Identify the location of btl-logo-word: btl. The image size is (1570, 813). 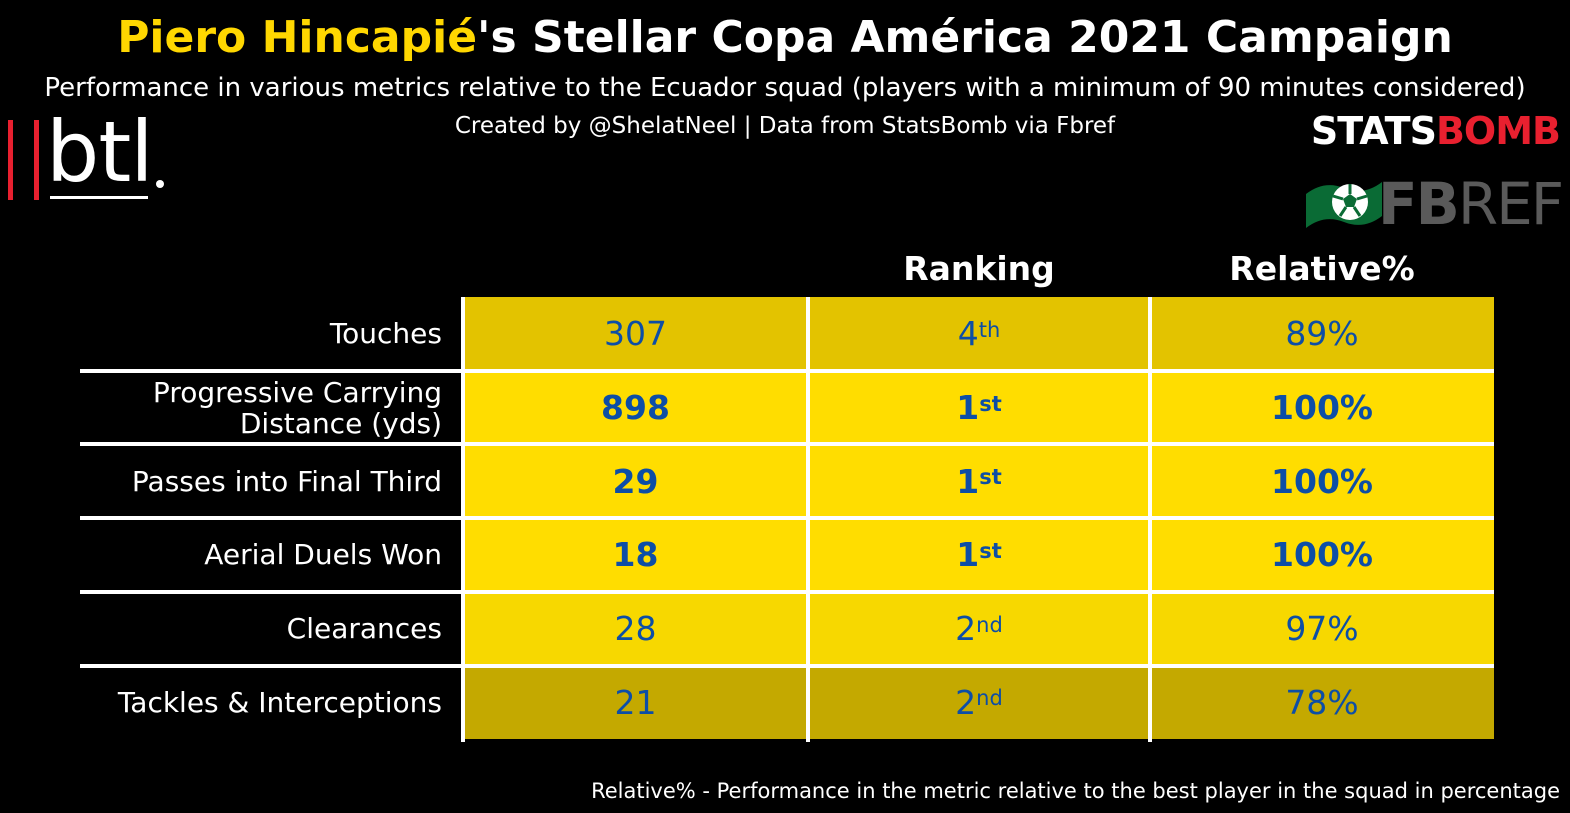
(100, 152).